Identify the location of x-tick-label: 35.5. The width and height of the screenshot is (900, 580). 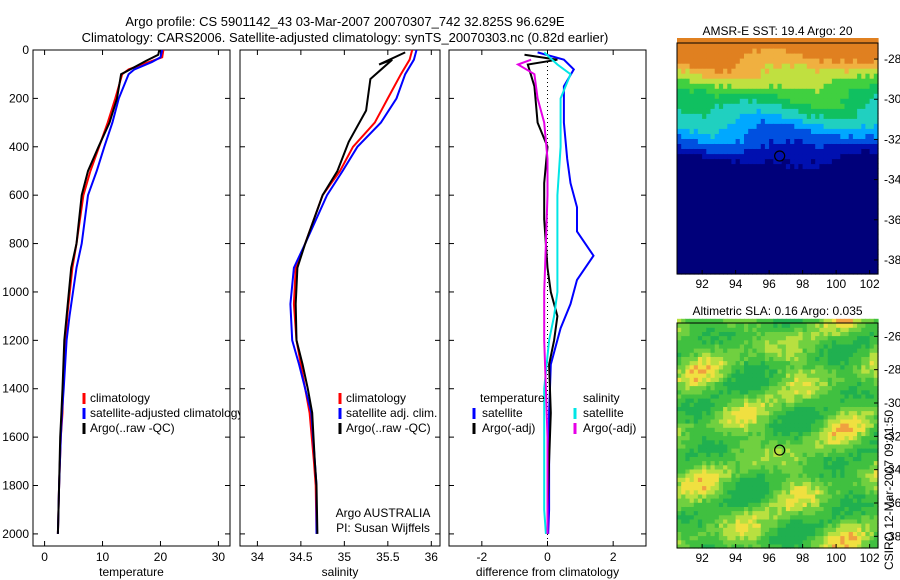
(388, 557).